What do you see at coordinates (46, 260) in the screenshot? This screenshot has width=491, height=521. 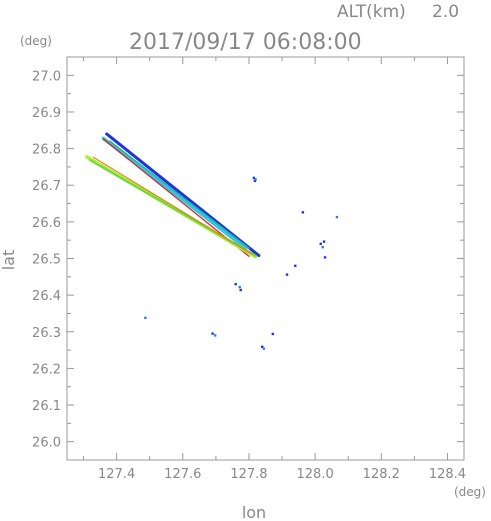 I see `y-tick-label: 26.5` at bounding box center [46, 260].